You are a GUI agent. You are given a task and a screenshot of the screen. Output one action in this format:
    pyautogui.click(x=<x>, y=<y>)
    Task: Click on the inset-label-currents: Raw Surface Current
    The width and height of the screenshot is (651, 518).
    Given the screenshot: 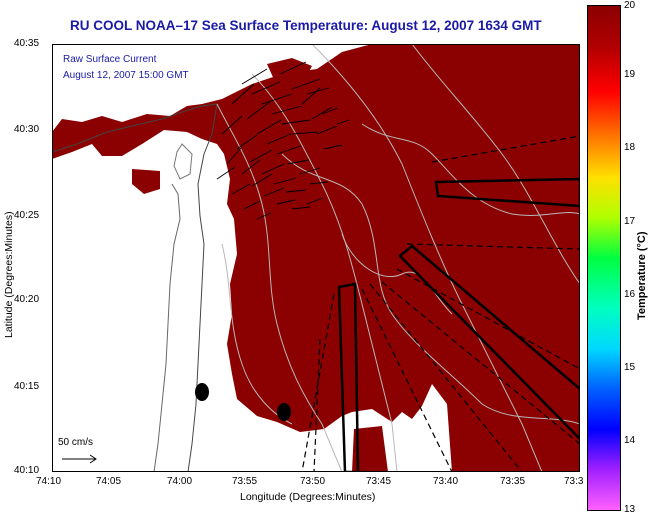 What is the action you would take?
    pyautogui.click(x=110, y=59)
    